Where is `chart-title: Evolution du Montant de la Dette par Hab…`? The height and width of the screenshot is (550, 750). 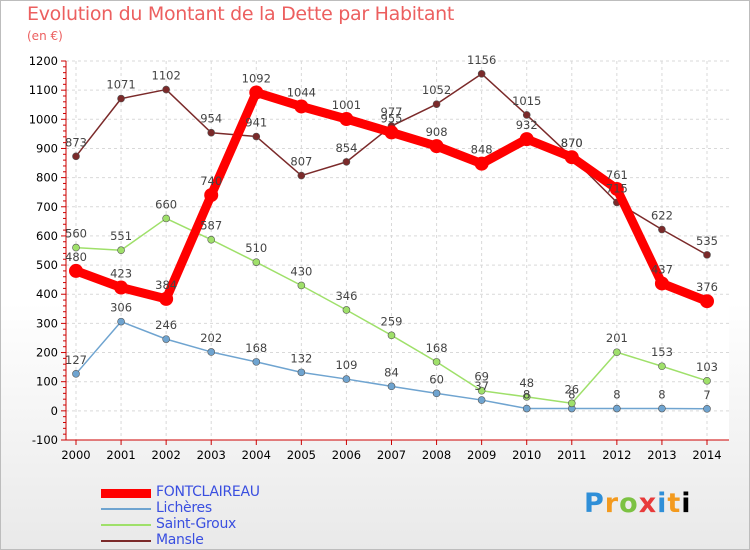
chart-title: Evolution du Montant de la Dette par Hab… is located at coordinates (241, 14).